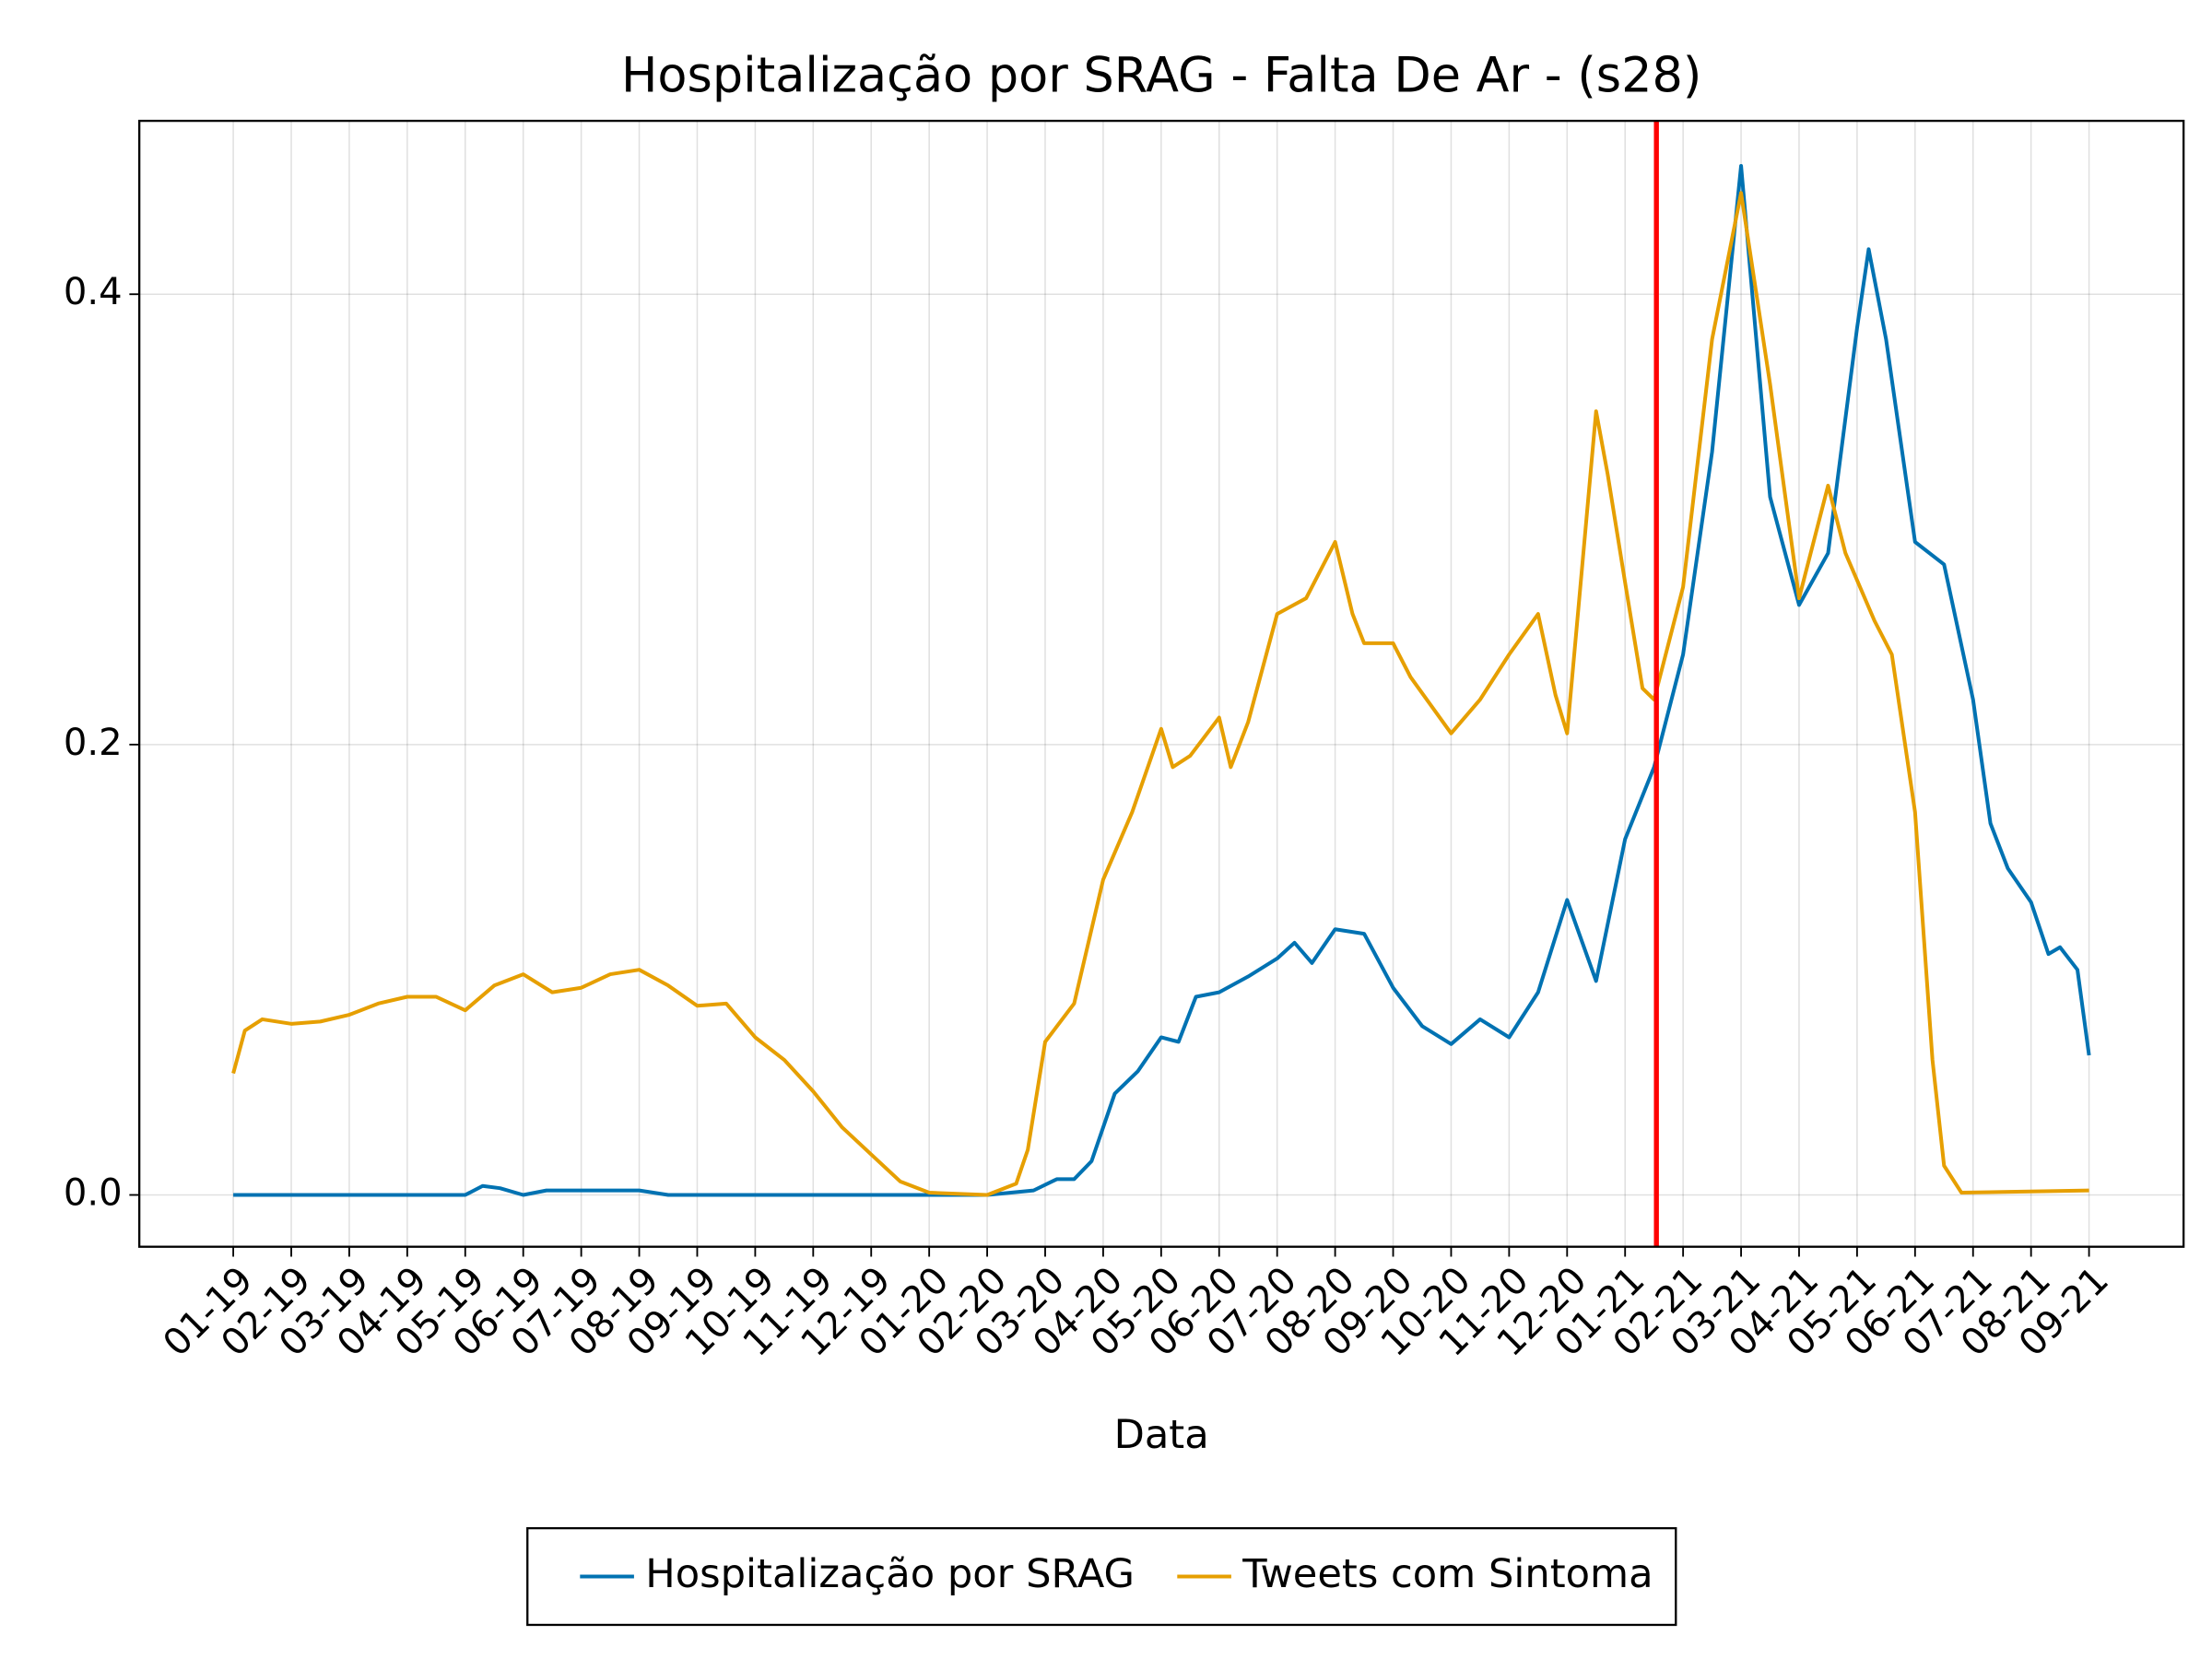 This screenshot has height=1659, width=2212. I want to click on x-axis-label: Data, so click(1161, 1435).